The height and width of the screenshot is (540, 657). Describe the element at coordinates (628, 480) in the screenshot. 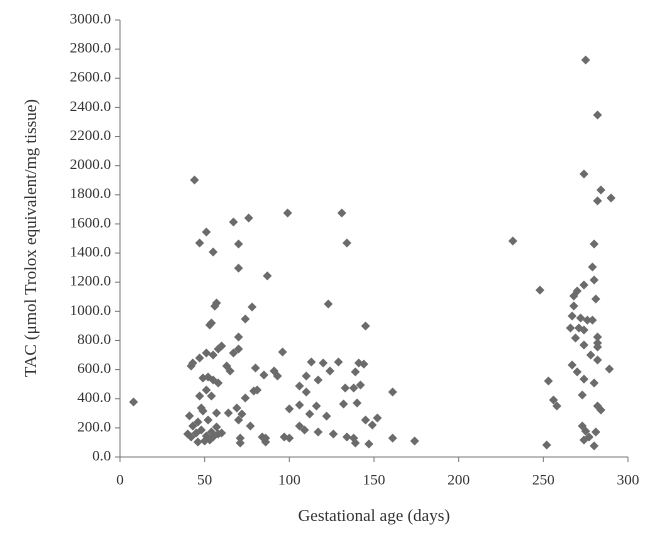

I see `x-tick-label: 300` at that location.